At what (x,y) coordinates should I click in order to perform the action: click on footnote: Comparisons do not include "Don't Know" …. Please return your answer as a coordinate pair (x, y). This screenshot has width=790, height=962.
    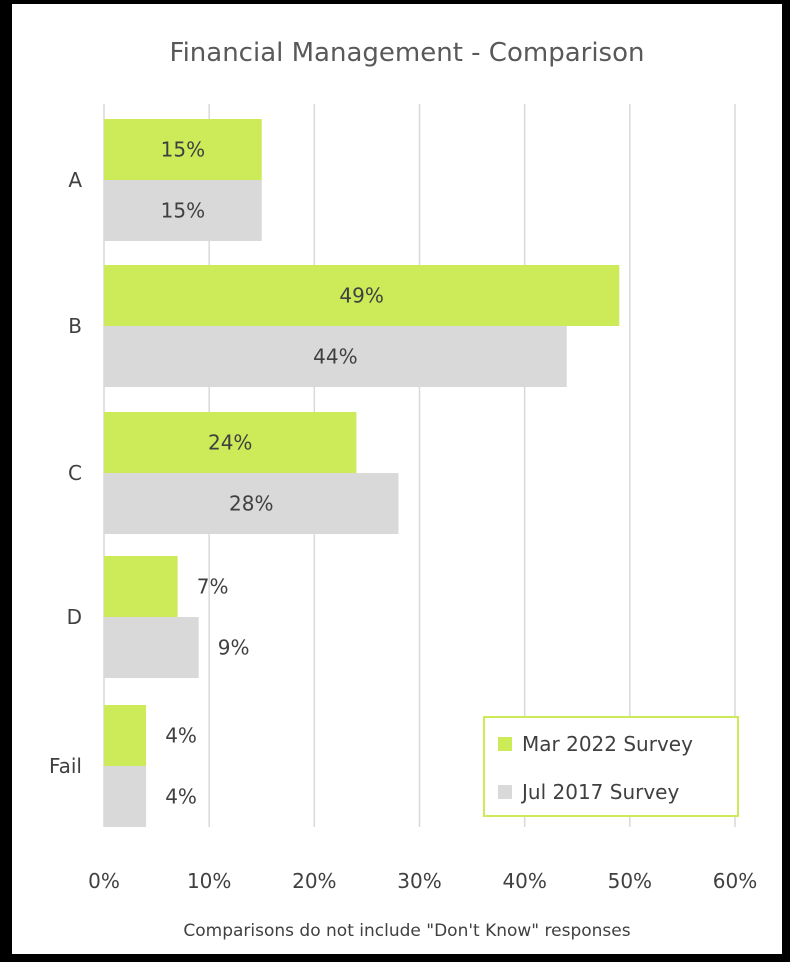
    Looking at the image, I should click on (406, 931).